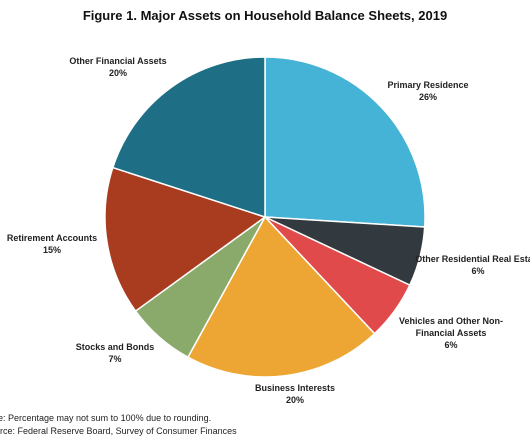 The image size is (530, 442). I want to click on slice-label-primary-residence: Primary Residence 26%, so click(427, 91).